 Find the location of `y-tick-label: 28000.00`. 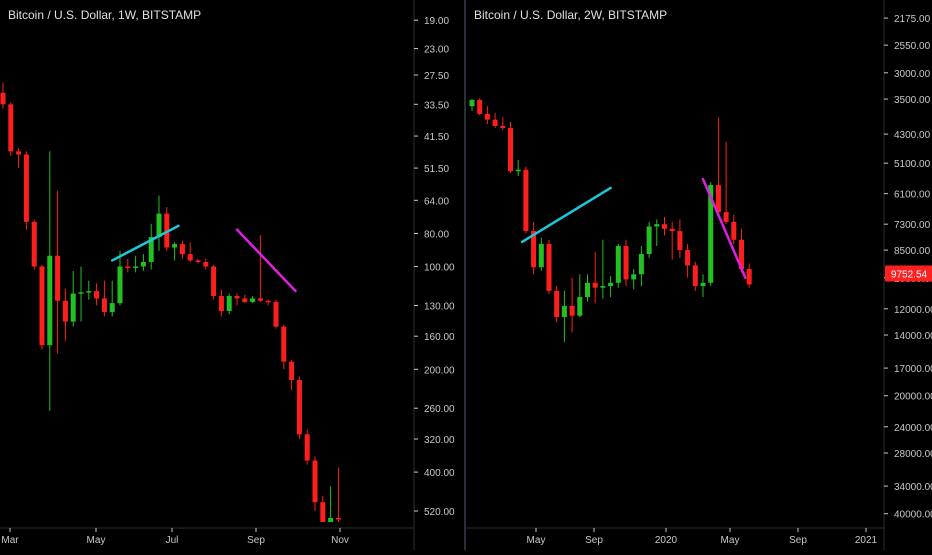

y-tick-label: 28000.00 is located at coordinates (913, 454).